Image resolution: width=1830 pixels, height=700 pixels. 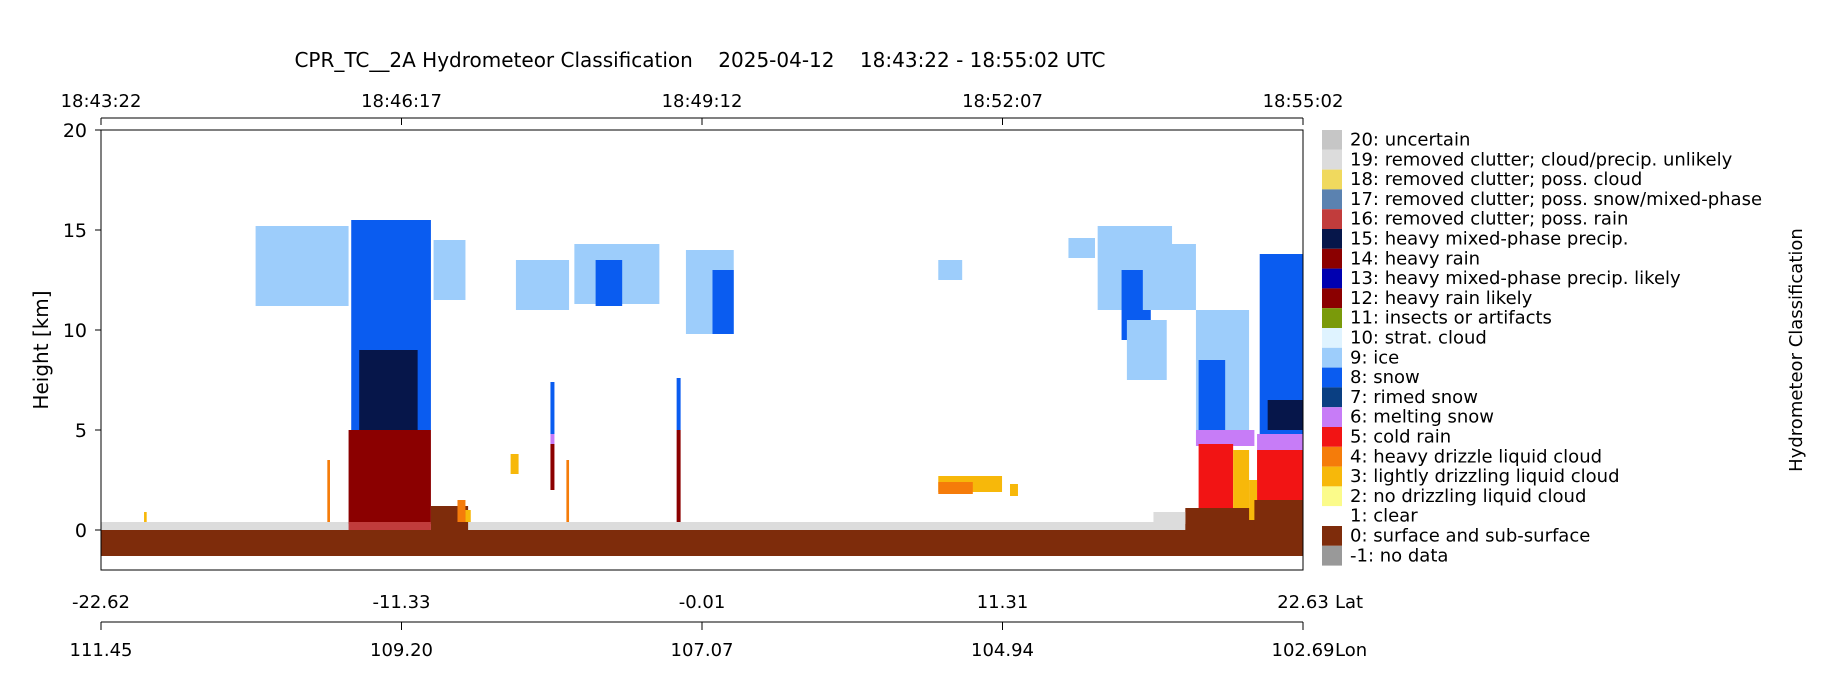 I want to click on legend-label: 0: surface and sub-surface, so click(x=1470, y=536).